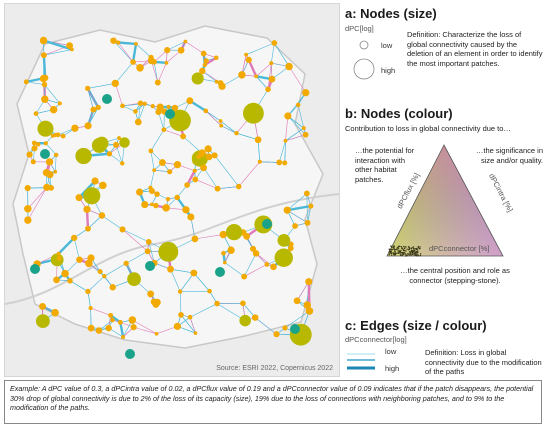 The width and height of the screenshot is (550, 429). I want to click on ternary-colour-triangle, so click(445, 200).